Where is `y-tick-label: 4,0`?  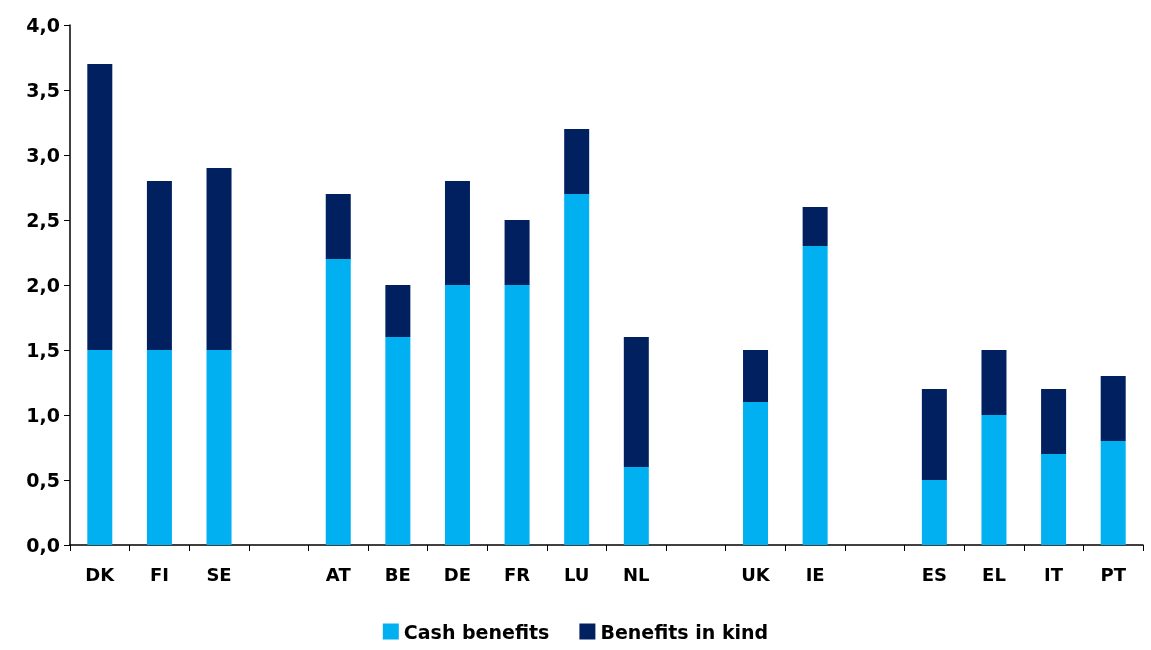
y-tick-label: 4,0 is located at coordinates (43, 25).